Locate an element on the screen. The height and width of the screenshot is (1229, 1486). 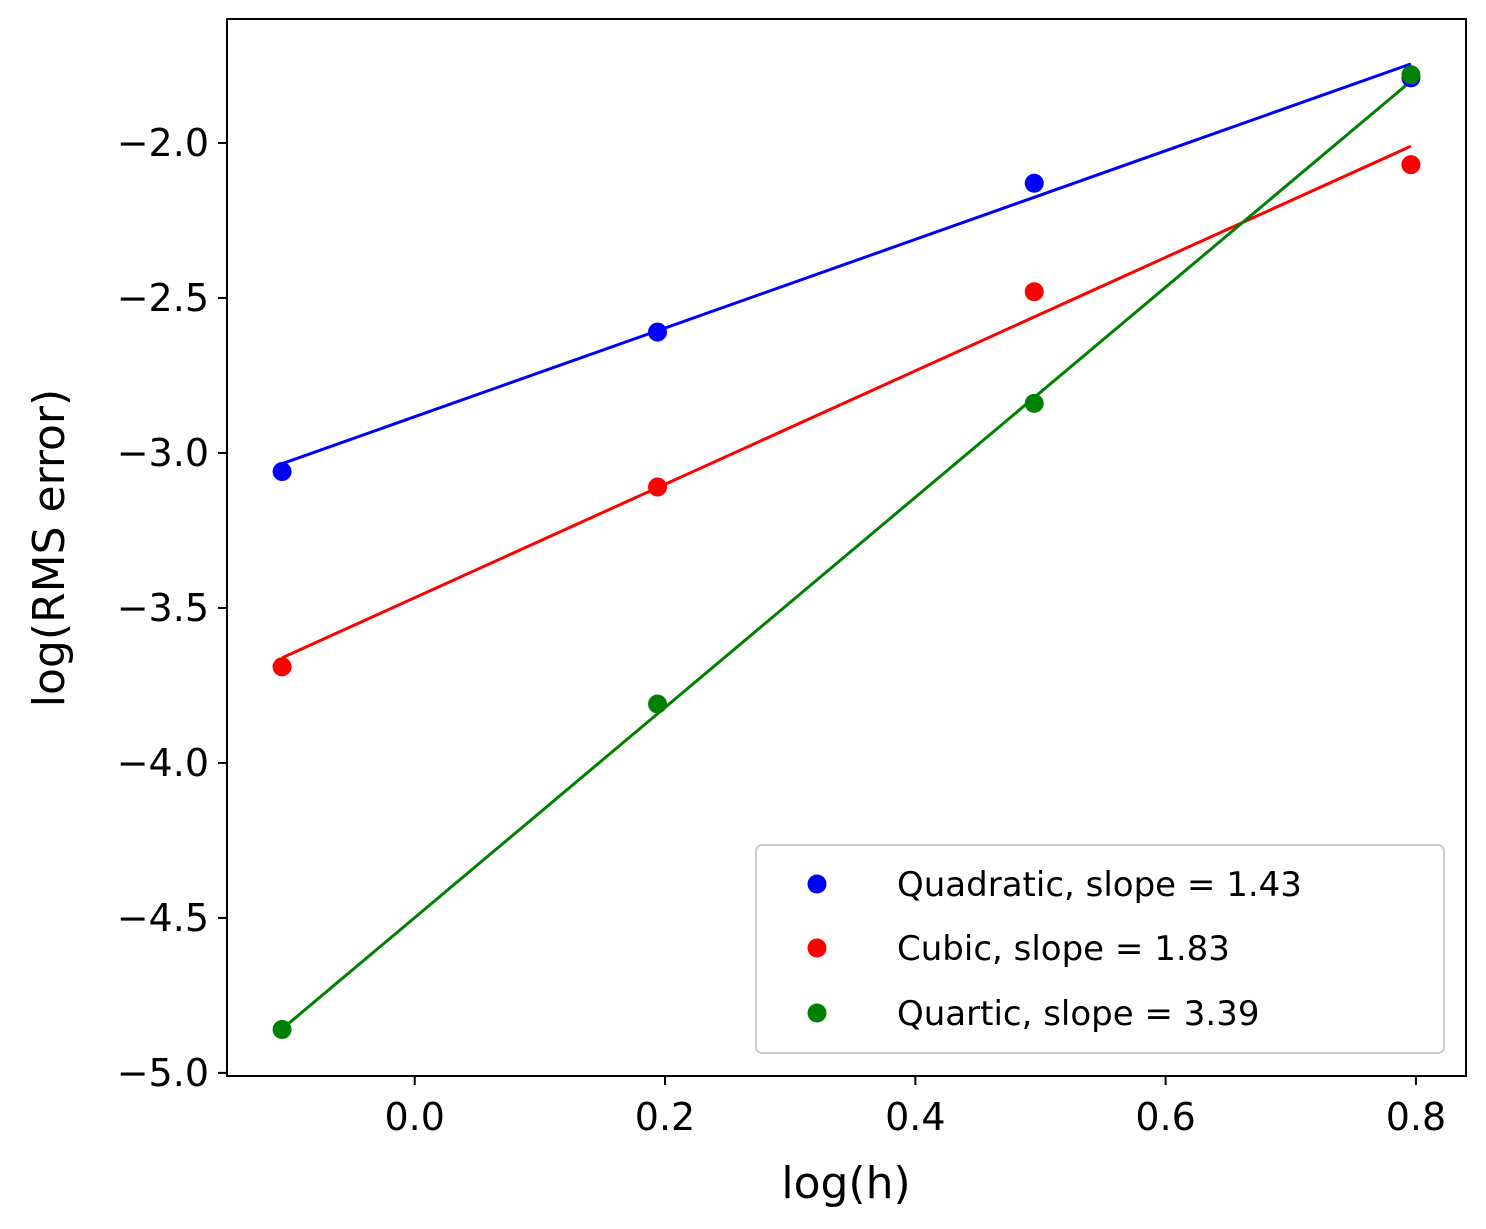
legend-box is located at coordinates (1100, 949).